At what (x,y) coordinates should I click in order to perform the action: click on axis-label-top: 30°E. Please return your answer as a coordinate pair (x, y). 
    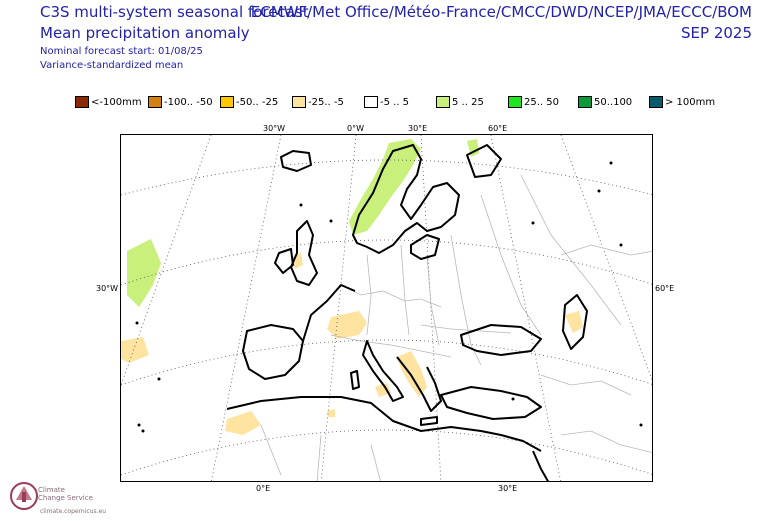
    Looking at the image, I should click on (418, 128).